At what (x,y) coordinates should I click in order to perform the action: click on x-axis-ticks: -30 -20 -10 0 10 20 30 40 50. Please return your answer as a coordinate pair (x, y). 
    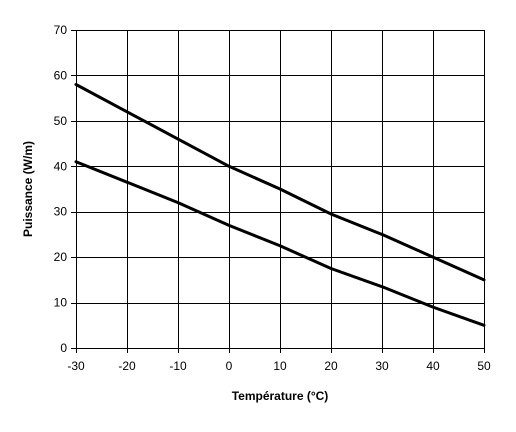
    Looking at the image, I should click on (279, 360).